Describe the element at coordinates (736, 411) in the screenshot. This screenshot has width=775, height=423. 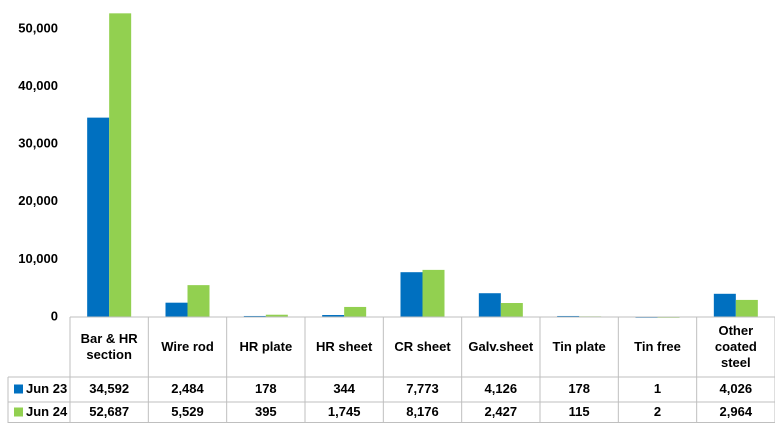
I see `table-value: 2,964` at that location.